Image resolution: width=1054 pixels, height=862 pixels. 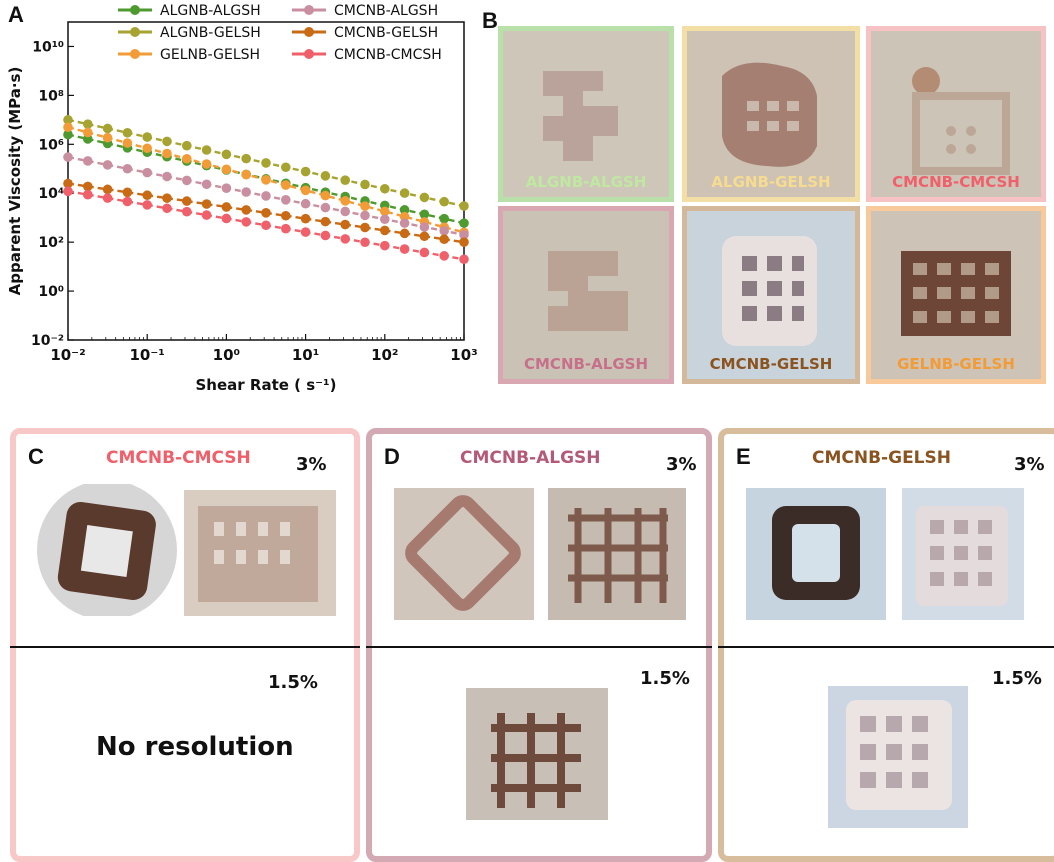 What do you see at coordinates (15, 181) in the screenshot?
I see `y-axis-label: Apparent Viscosity (MPa·s)` at bounding box center [15, 181].